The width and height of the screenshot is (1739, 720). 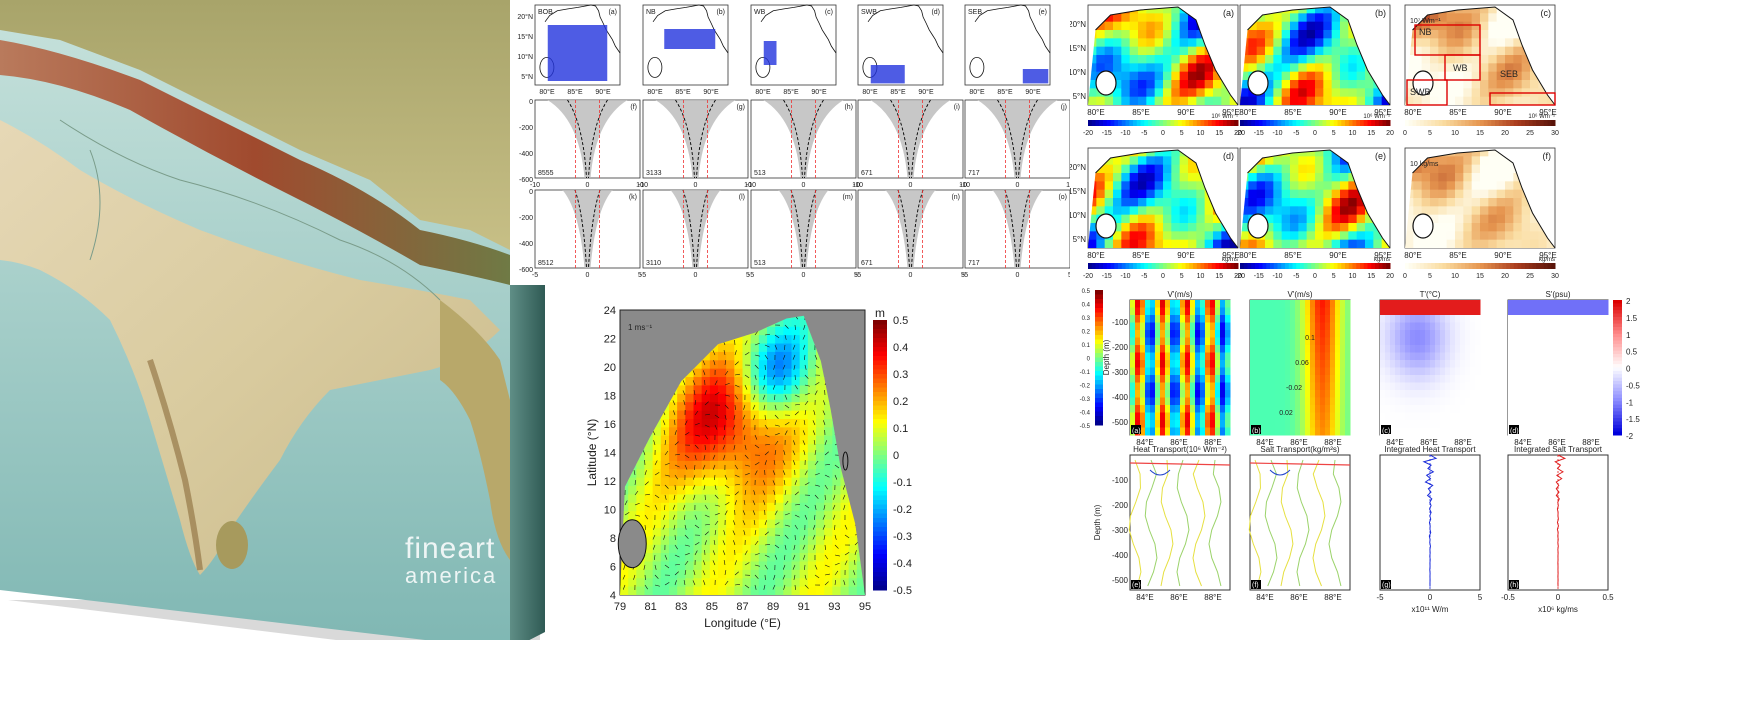 I want to click on profile-count: 513, so click(x=760, y=263).